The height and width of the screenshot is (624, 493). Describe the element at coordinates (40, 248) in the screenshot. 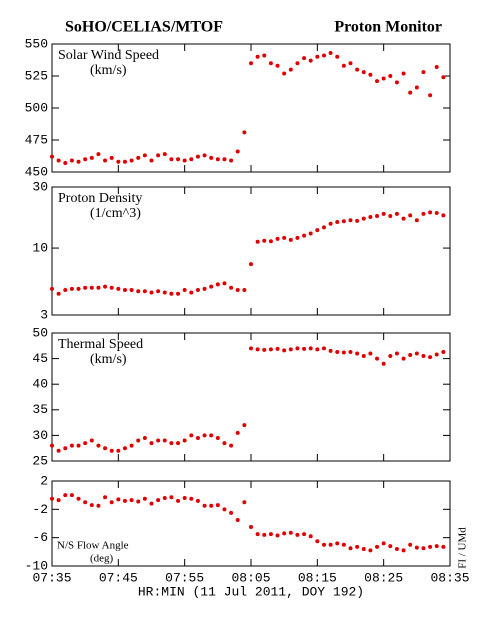

I see `y-tick-label: 10` at that location.